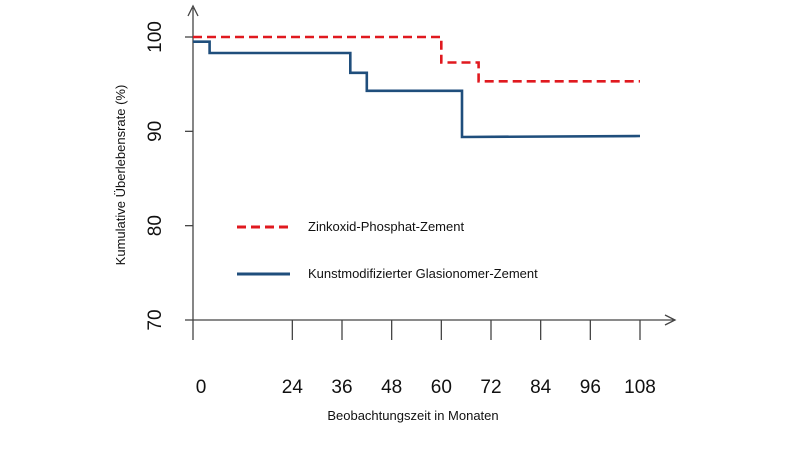 Image resolution: width=800 pixels, height=451 pixels. What do you see at coordinates (293, 387) in the screenshot?
I see `x-tick-label: 24` at bounding box center [293, 387].